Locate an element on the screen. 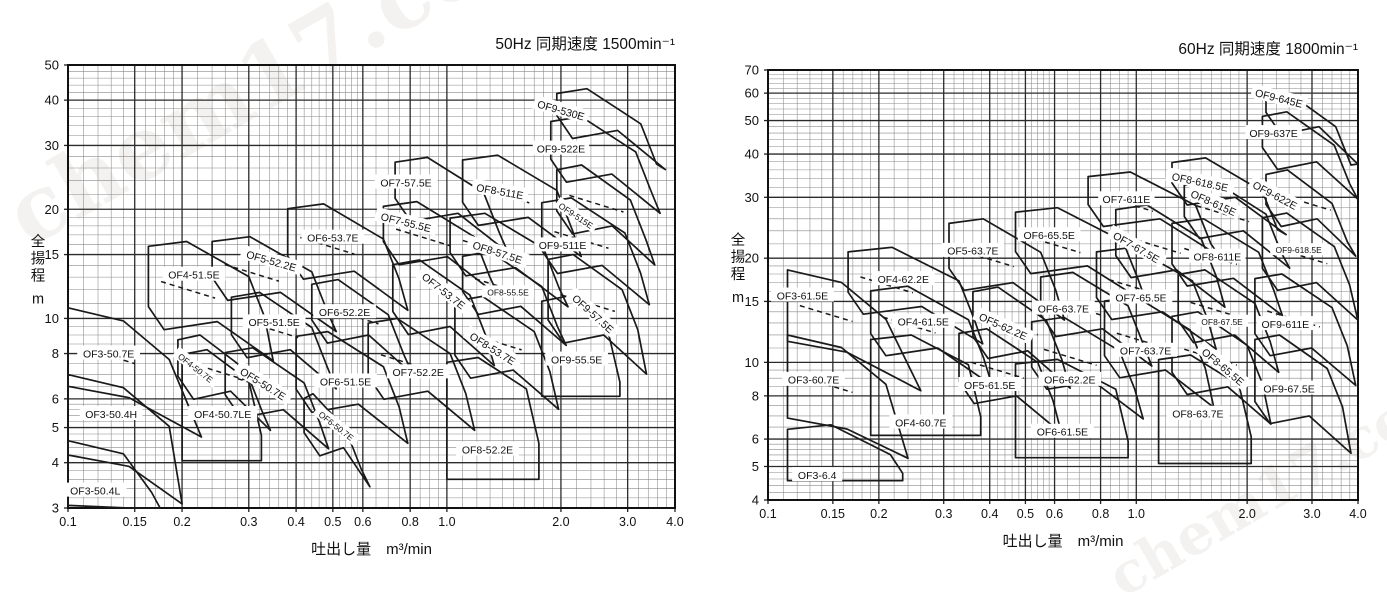 This screenshot has width=1387, height=600. x-tick-label: 0.3 is located at coordinates (248, 522).